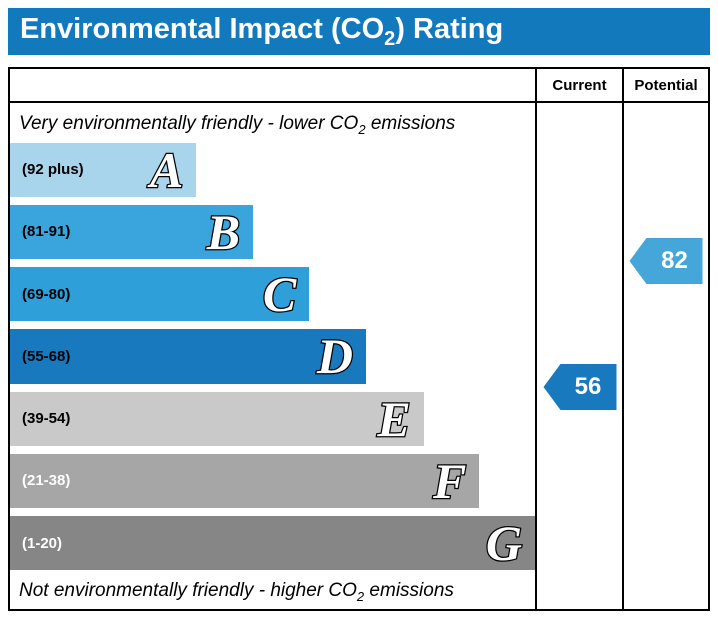 The height and width of the screenshot is (619, 718). Describe the element at coordinates (450, 480) in the screenshot. I see `band-letter-f: F` at that location.